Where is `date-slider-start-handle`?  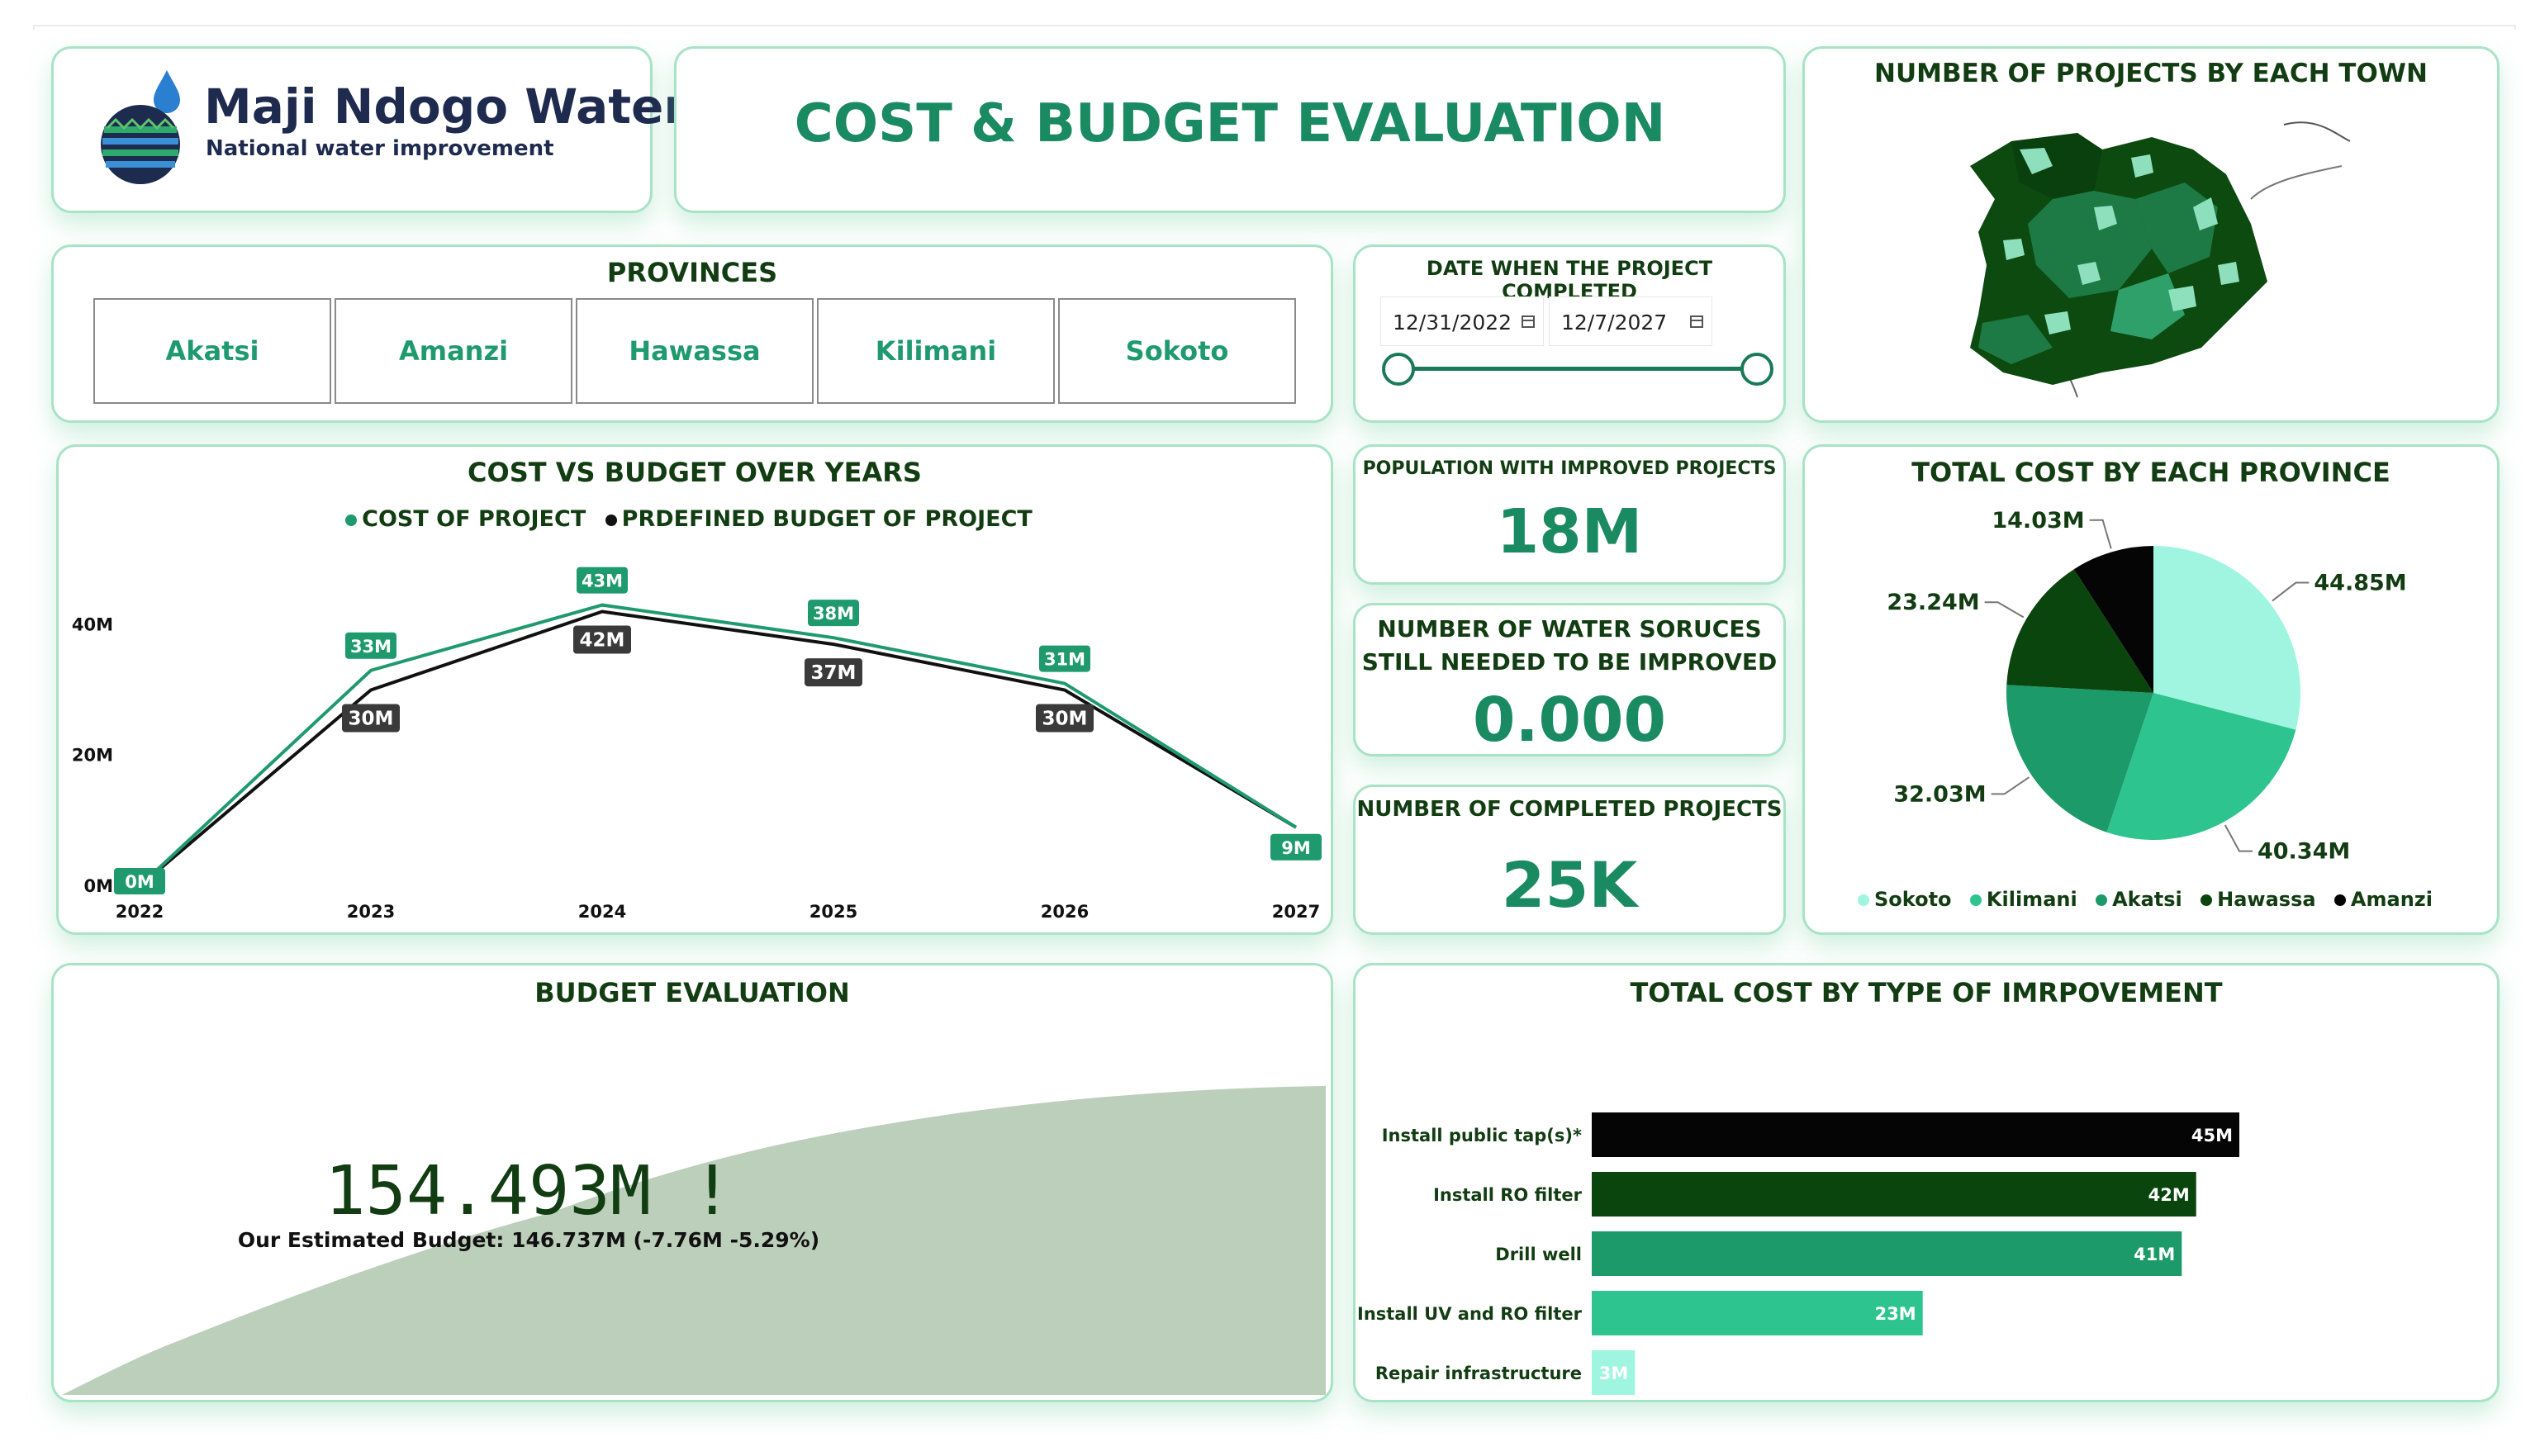 date-slider-start-handle is located at coordinates (1399, 369).